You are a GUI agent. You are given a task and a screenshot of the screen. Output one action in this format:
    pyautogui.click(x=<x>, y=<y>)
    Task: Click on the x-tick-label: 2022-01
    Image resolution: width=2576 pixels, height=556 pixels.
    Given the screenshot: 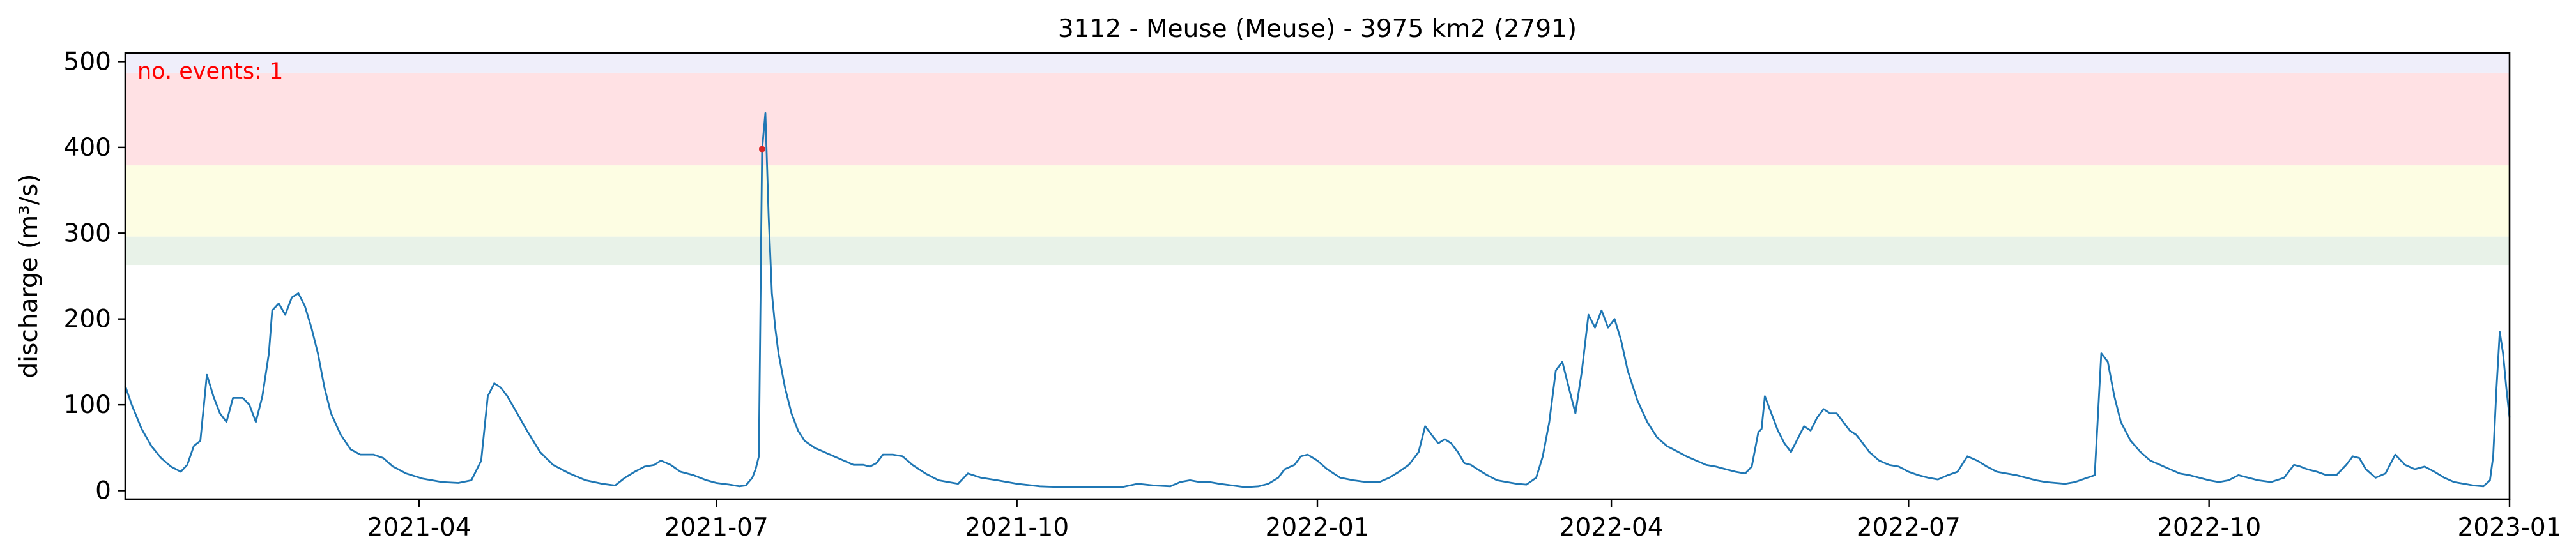 What is the action you would take?
    pyautogui.click(x=1318, y=527)
    